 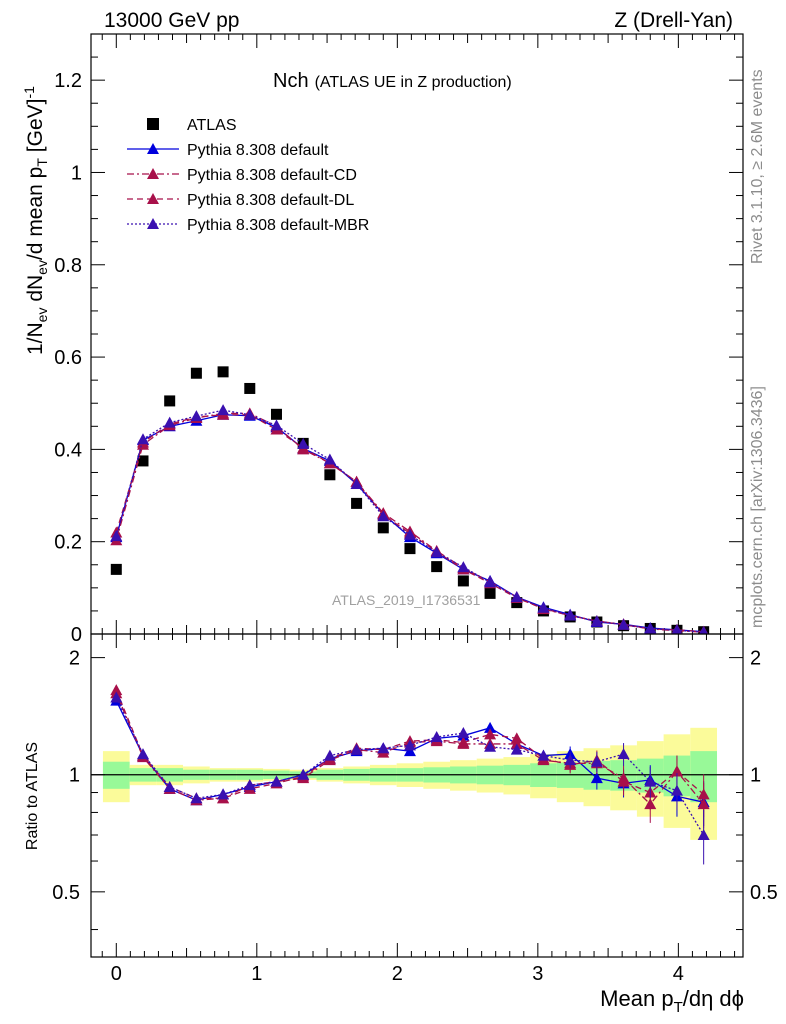 I want to click on x-tick-label: 0, so click(x=116, y=974).